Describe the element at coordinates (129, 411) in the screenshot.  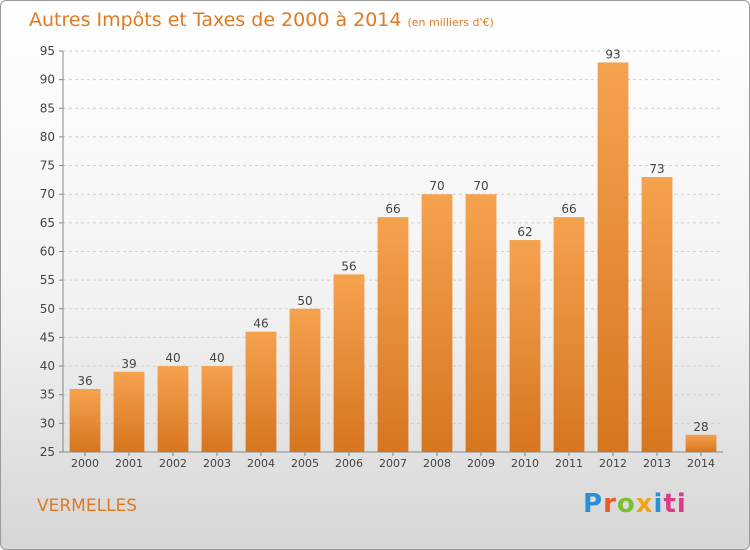
I see `bar-2001` at that location.